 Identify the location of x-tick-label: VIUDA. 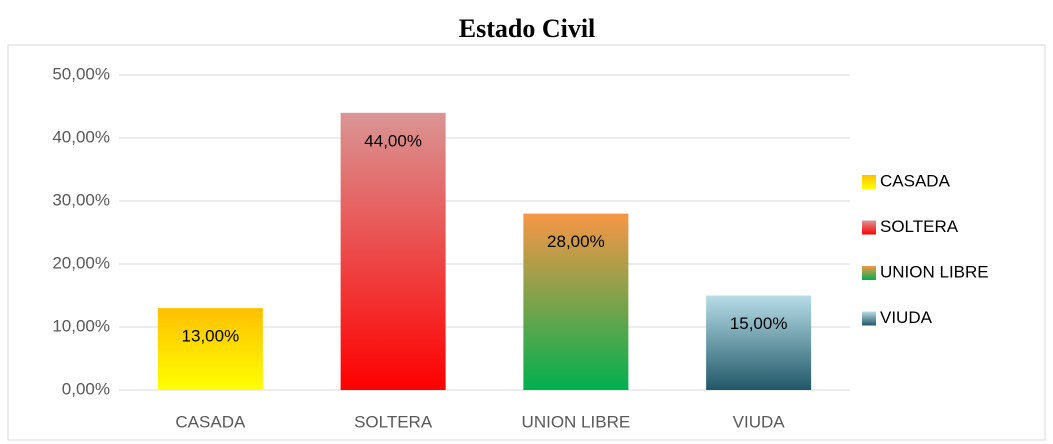
(759, 421).